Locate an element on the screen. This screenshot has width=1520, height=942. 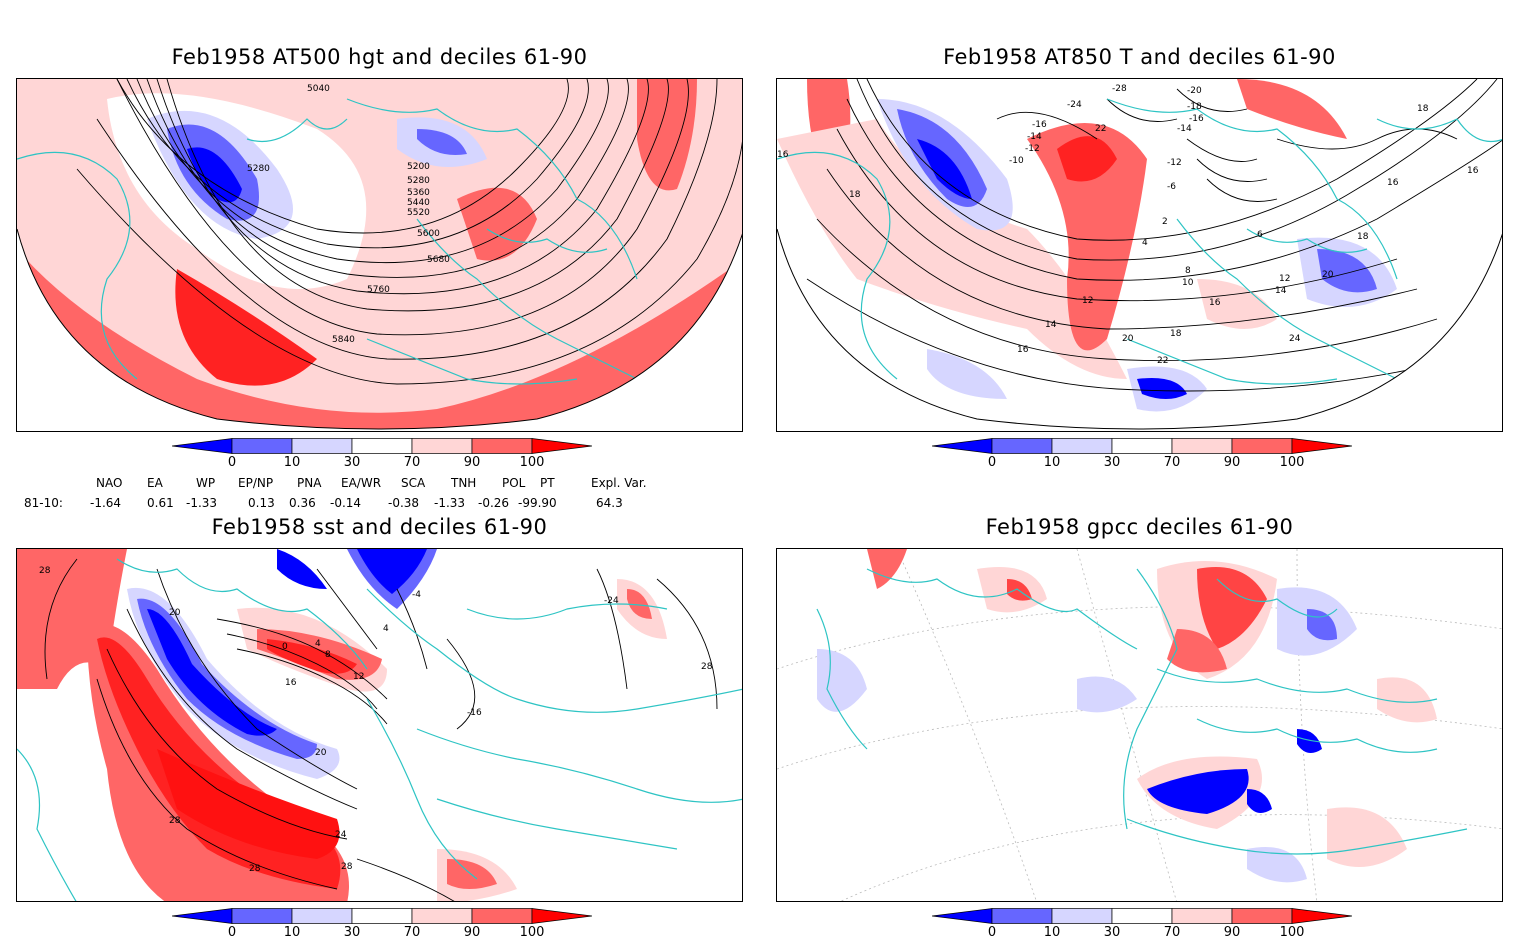
contour-label: 5840 is located at coordinates (343, 340).